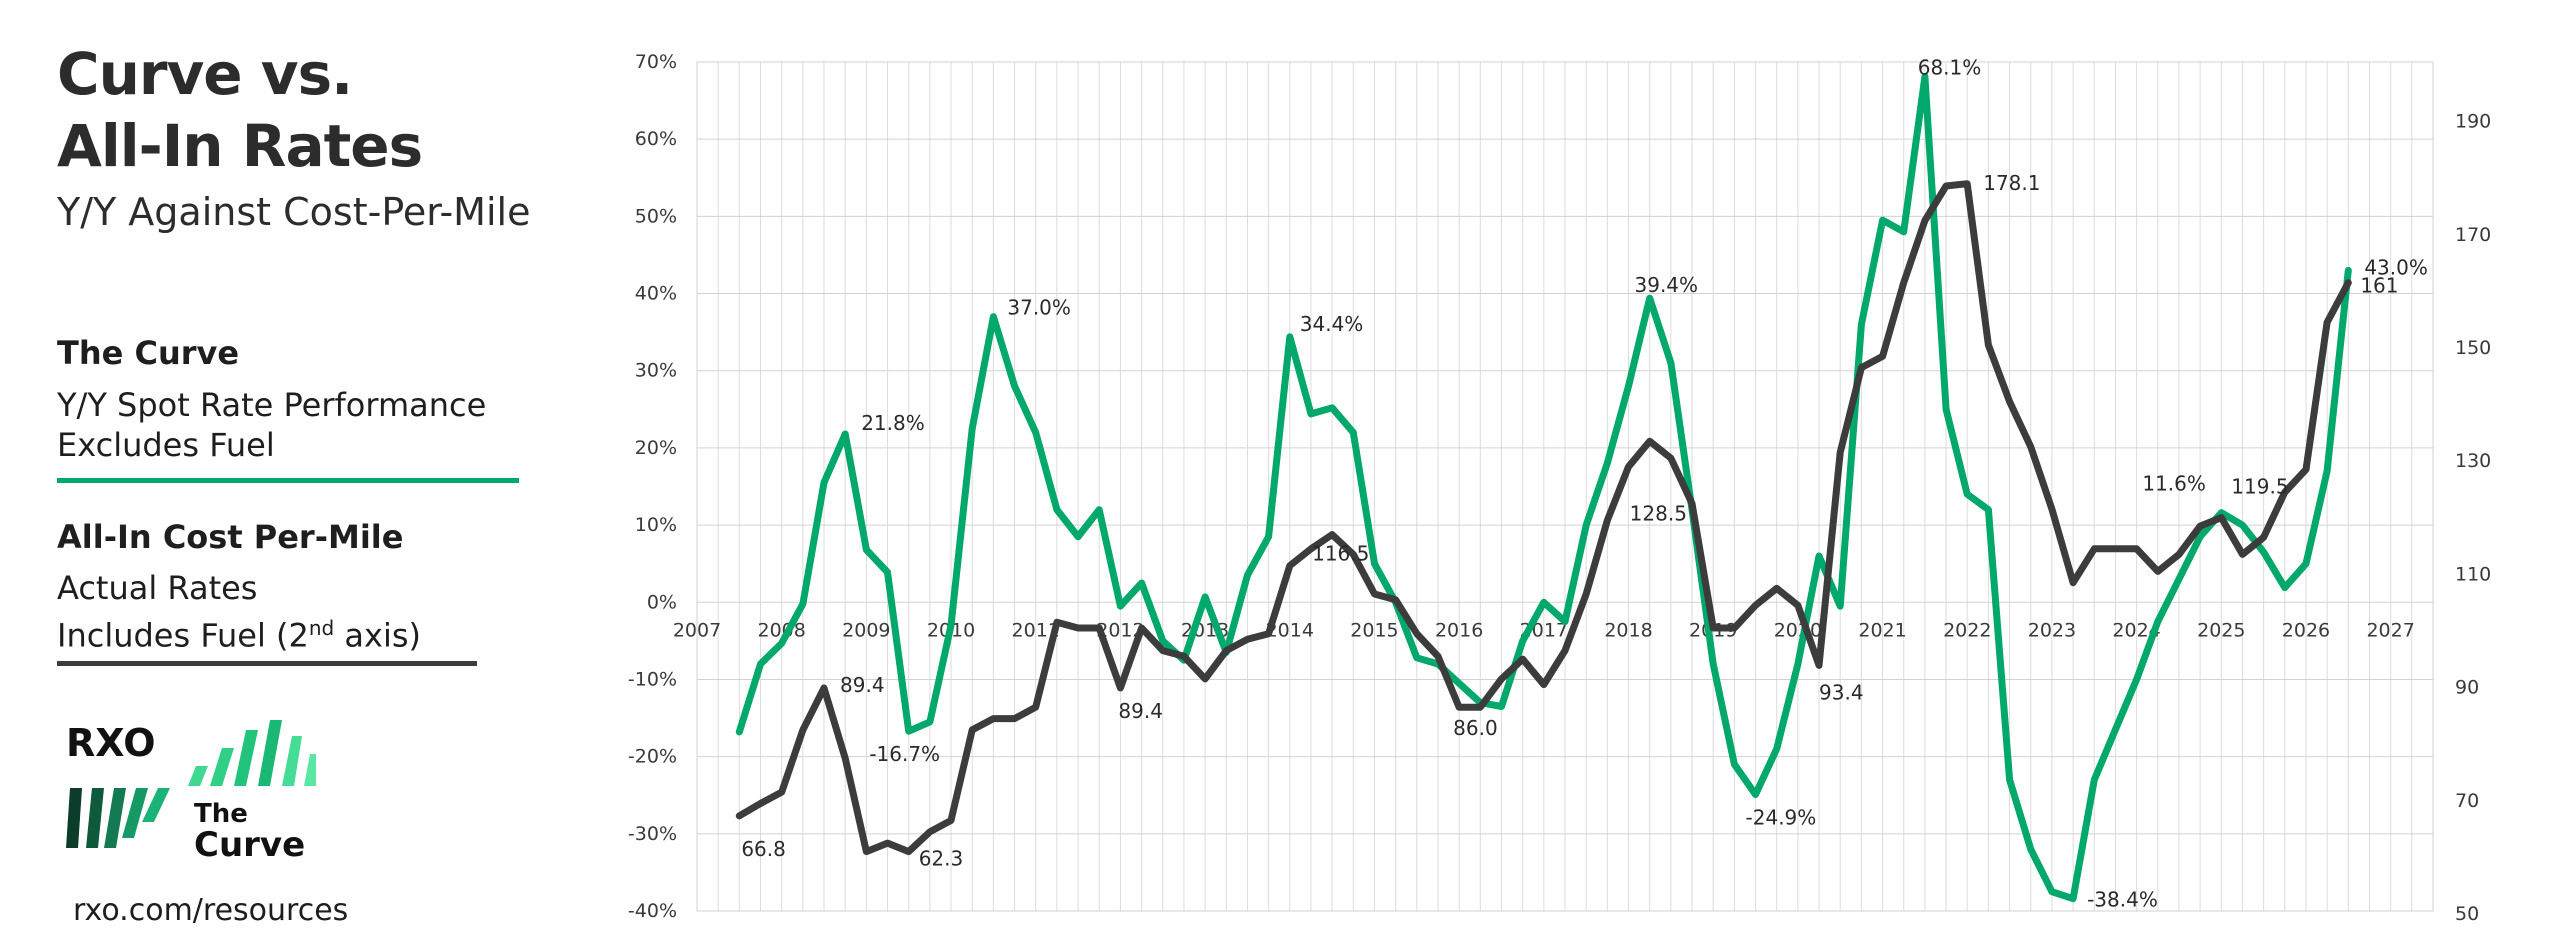  What do you see at coordinates (1628, 630) in the screenshot?
I see `x-tick-label: 2018` at bounding box center [1628, 630].